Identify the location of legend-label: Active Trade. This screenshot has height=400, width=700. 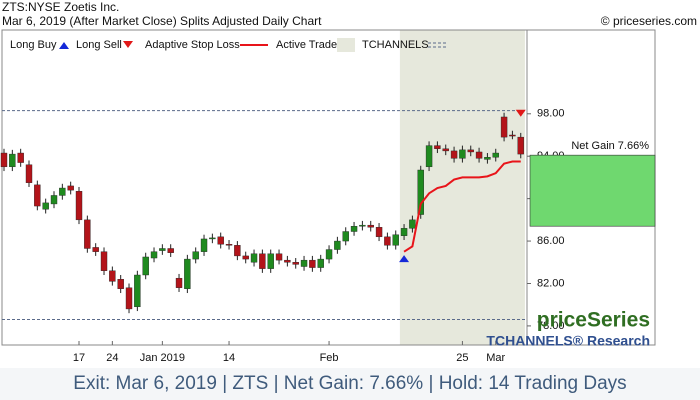
(306, 45).